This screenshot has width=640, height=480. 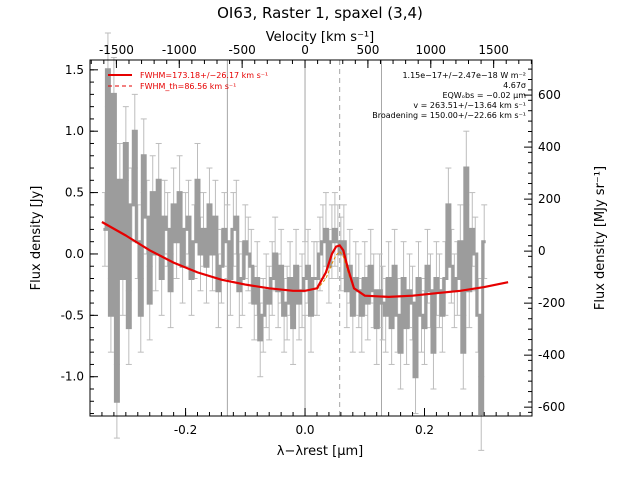 What do you see at coordinates (551, 355) in the screenshot?
I see `right-tick-label: -400` at bounding box center [551, 355].